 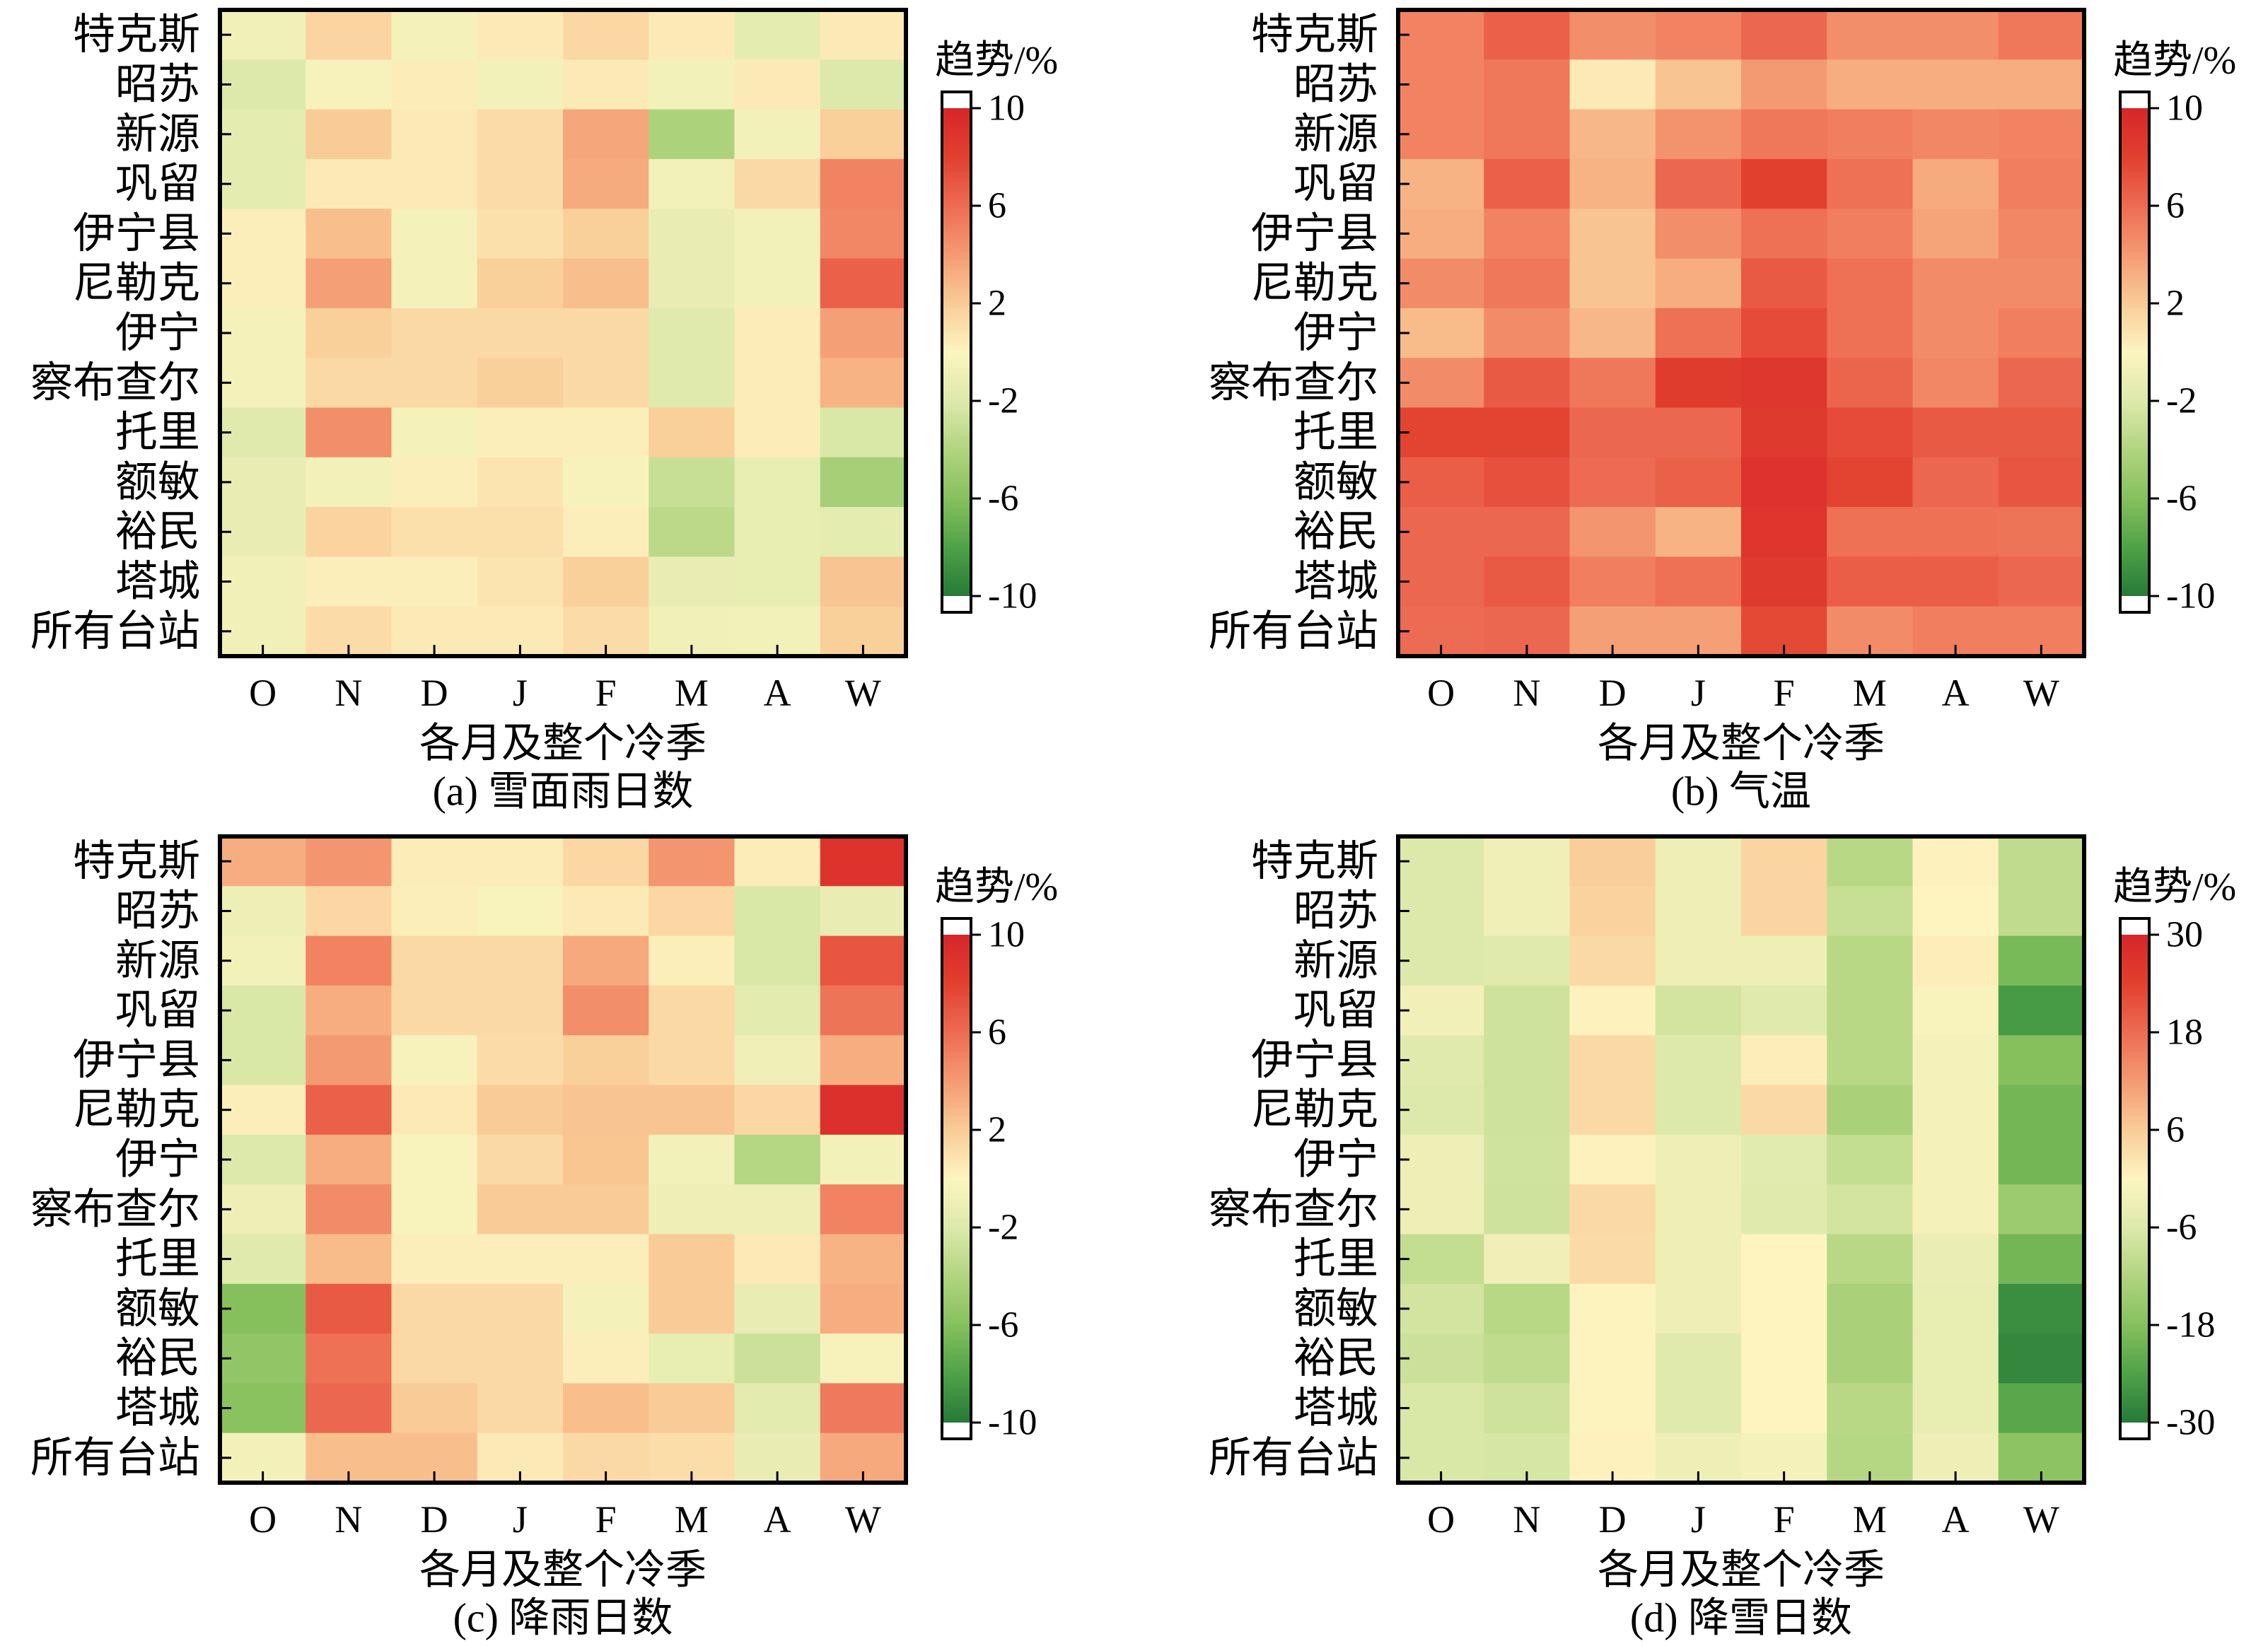 I want to click on y-tick-label: 所有台站, so click(x=1293, y=1458).